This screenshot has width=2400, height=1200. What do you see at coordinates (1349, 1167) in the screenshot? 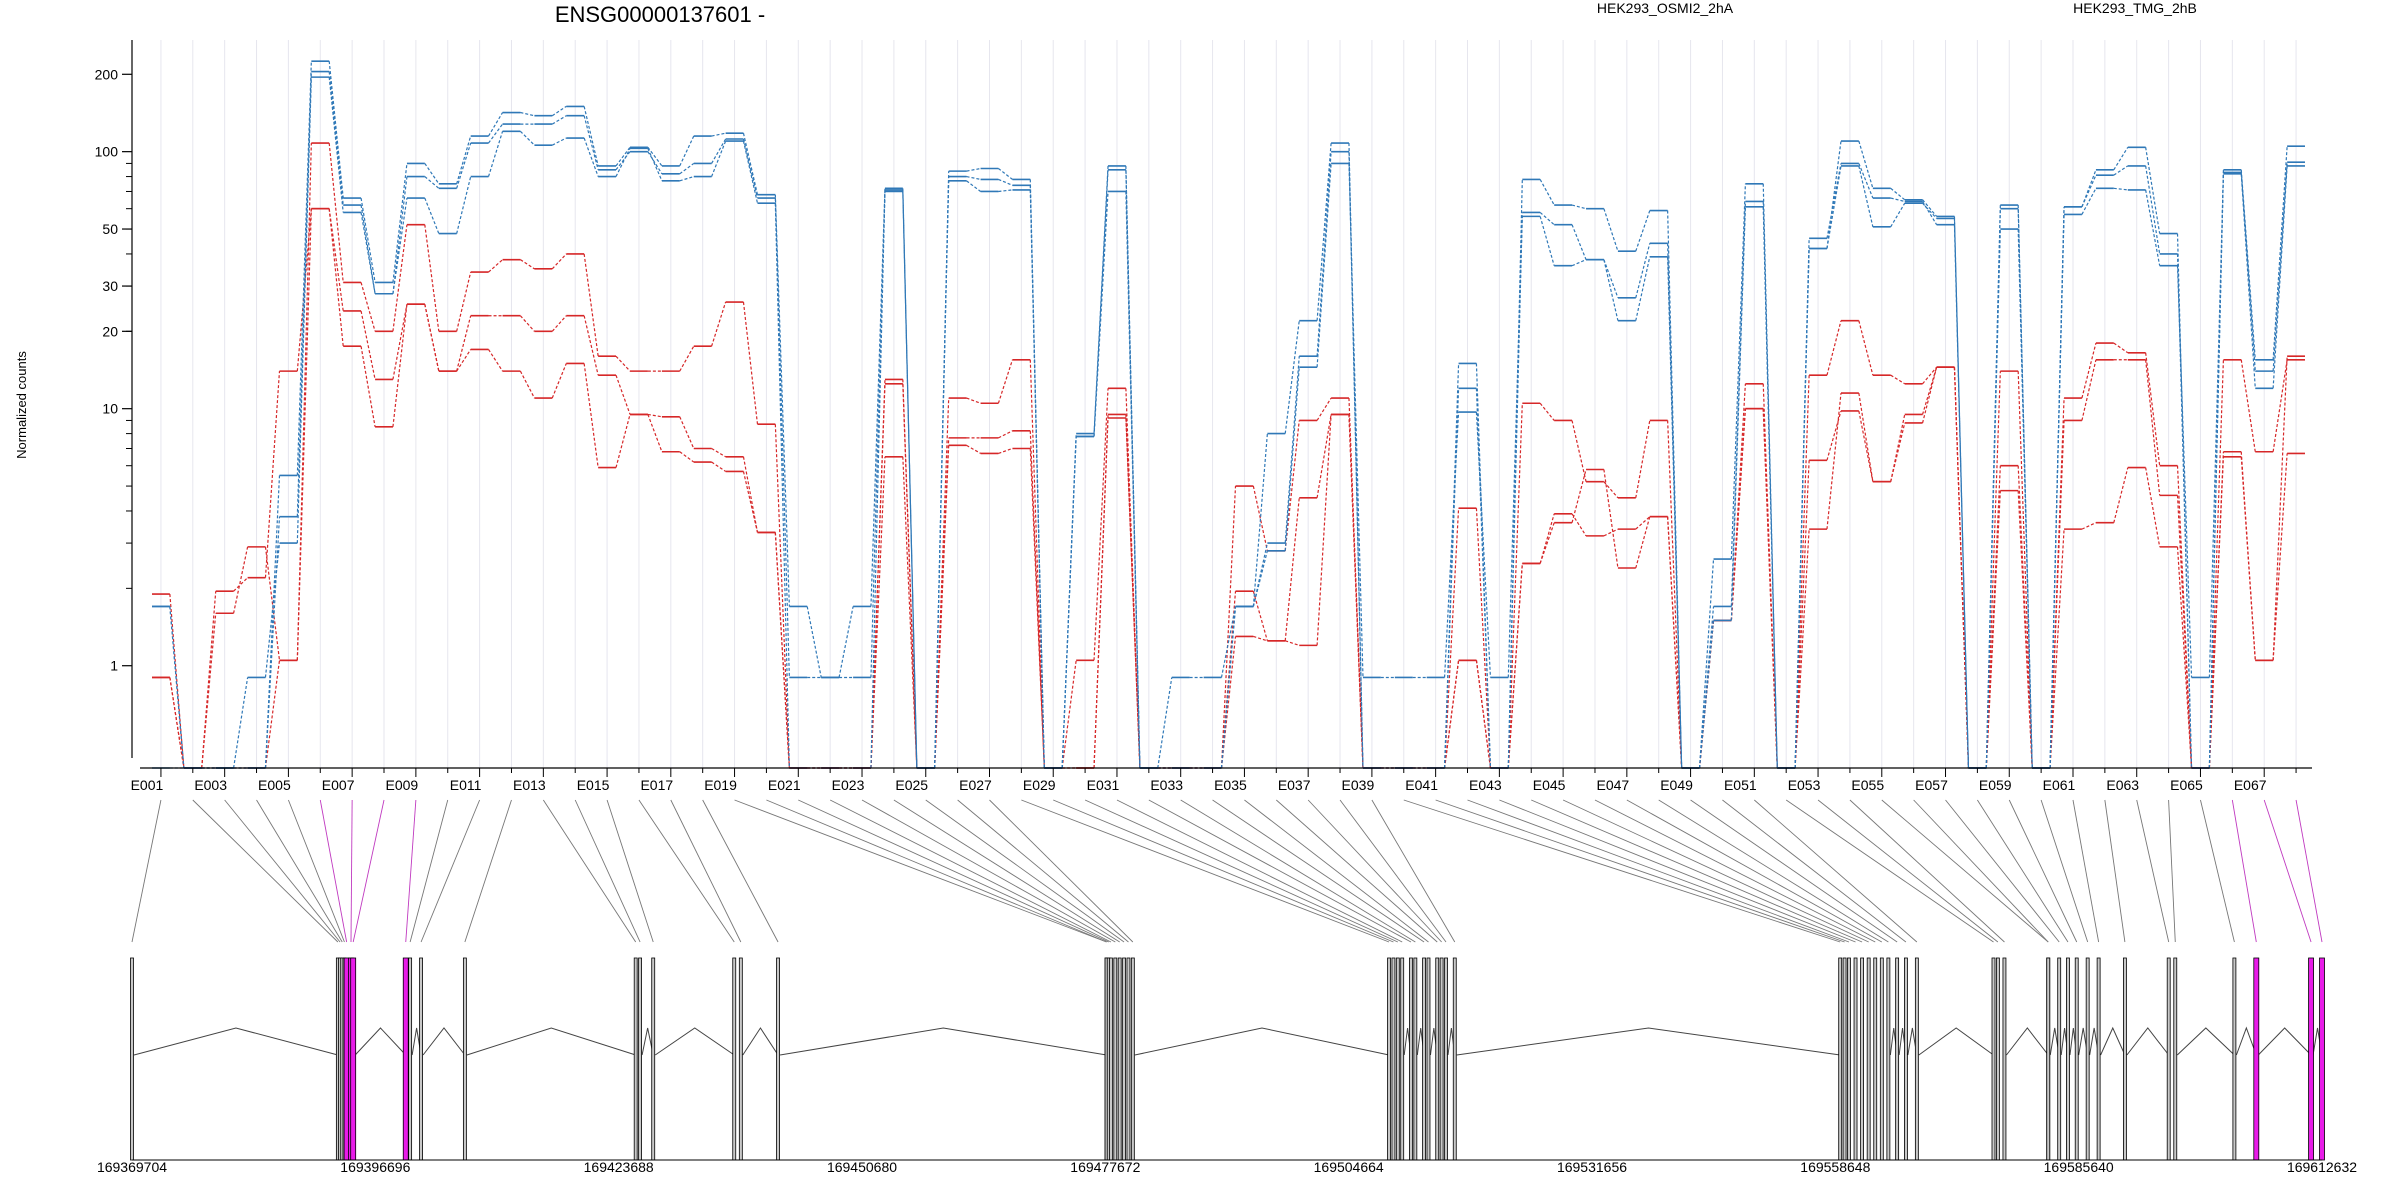
I see `genomic-tick-label: 169504664` at bounding box center [1349, 1167].